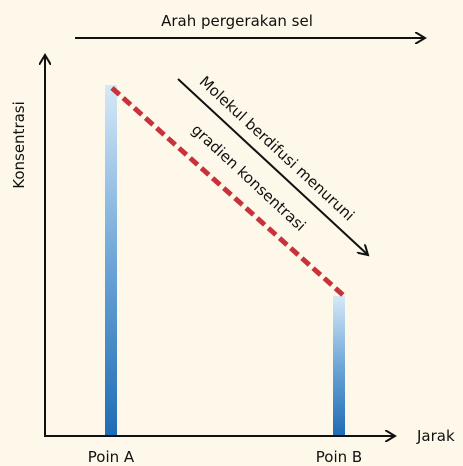 Image resolution: width=463 pixels, height=466 pixels. I want to click on bar-a, so click(111, 260).